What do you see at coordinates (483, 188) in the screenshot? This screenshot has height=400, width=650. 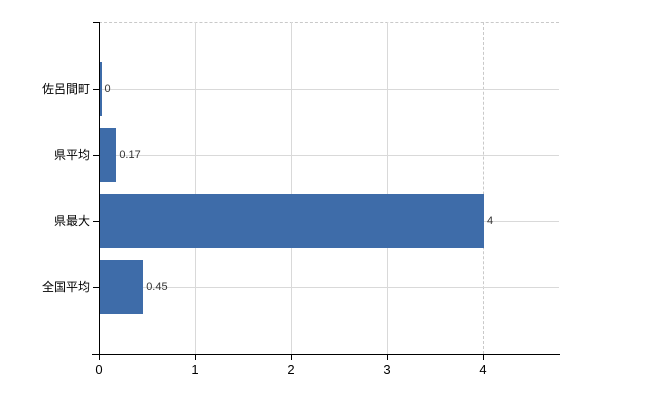 I see `gridline-vertical-dashed` at bounding box center [483, 188].